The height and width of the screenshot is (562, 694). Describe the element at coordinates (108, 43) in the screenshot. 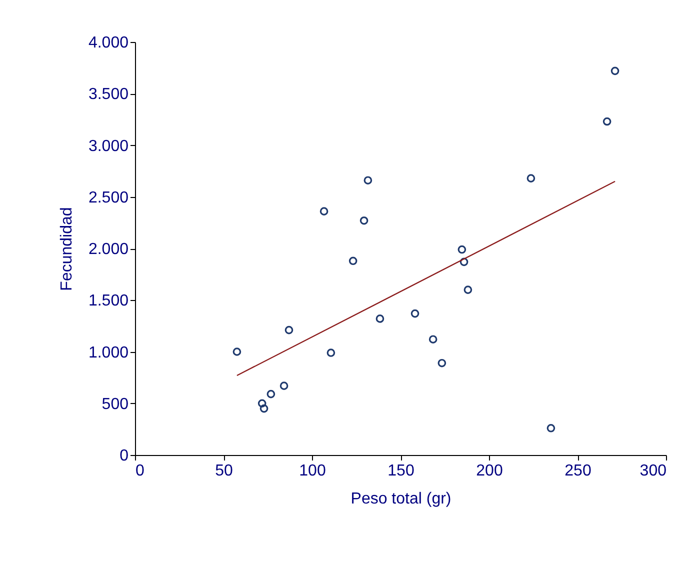

I see `y-tick-label: 4.000` at that location.